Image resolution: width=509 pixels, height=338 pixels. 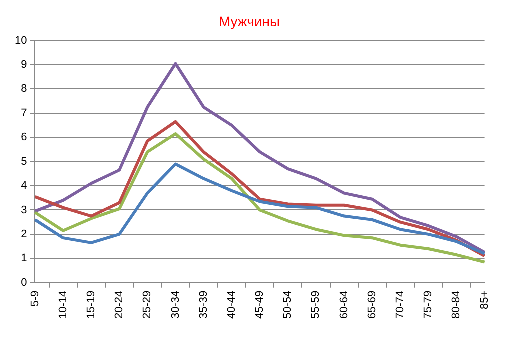 What do you see at coordinates (456, 305) in the screenshot?
I see `x-tick-label: 80-84` at bounding box center [456, 305].